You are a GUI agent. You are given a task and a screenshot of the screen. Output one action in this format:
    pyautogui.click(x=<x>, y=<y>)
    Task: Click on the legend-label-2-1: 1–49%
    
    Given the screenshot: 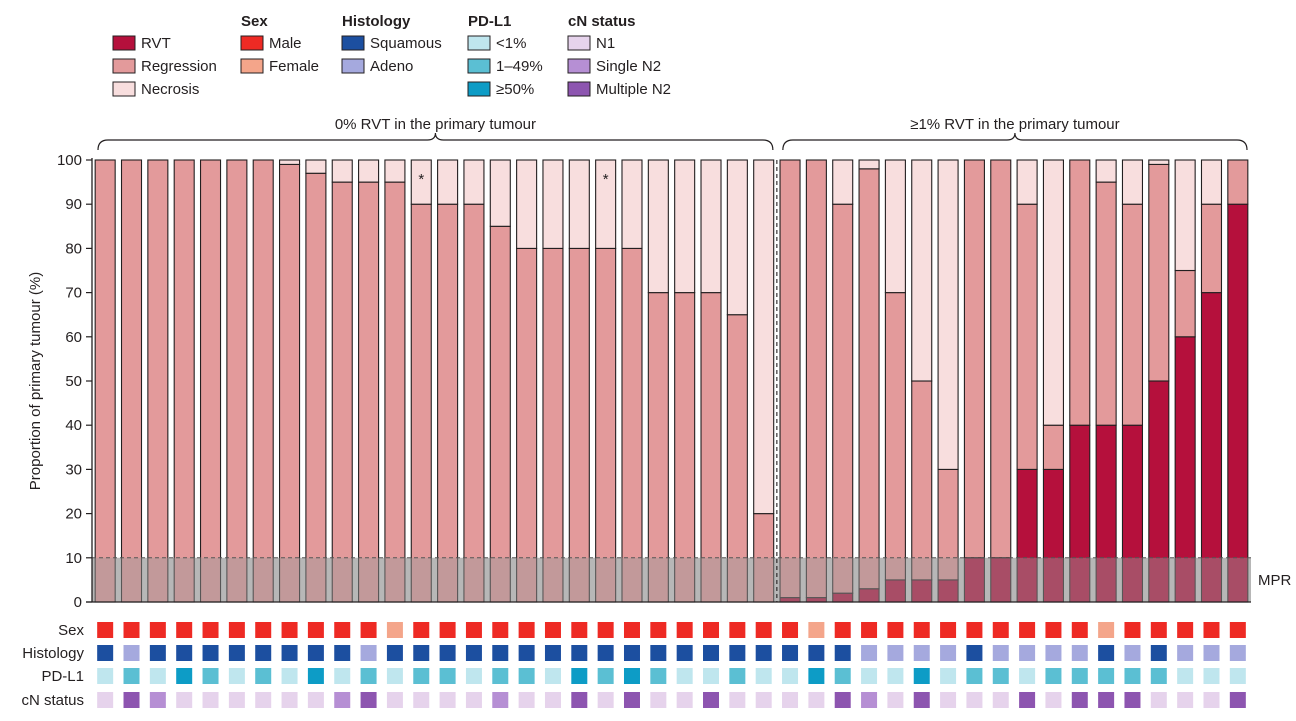 What is the action you would take?
    pyautogui.click(x=519, y=66)
    